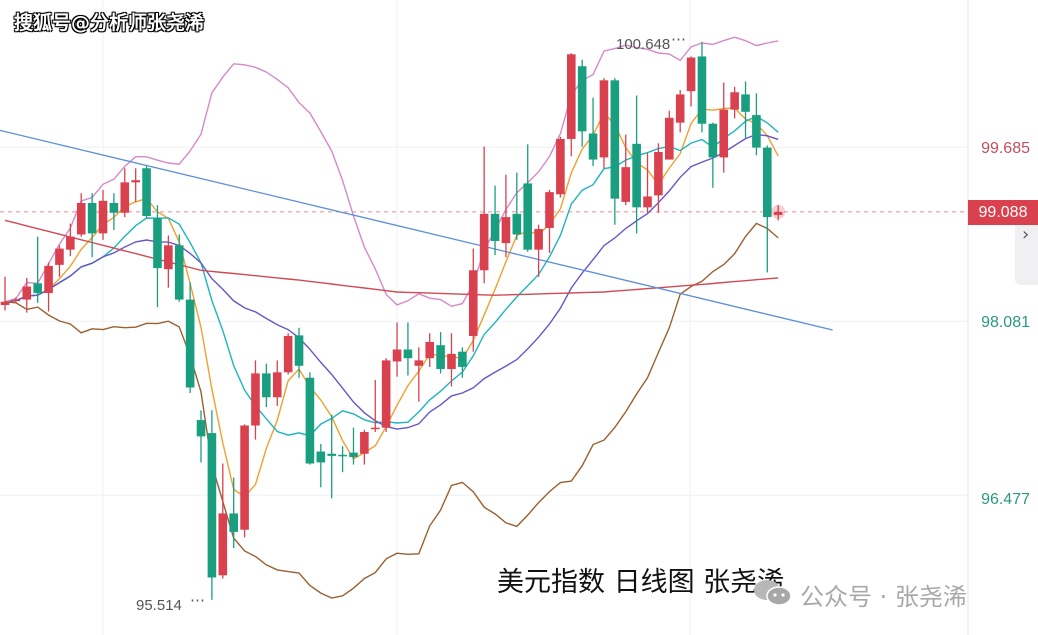  I want to click on low-annotation-dots: ⋯, so click(197, 600).